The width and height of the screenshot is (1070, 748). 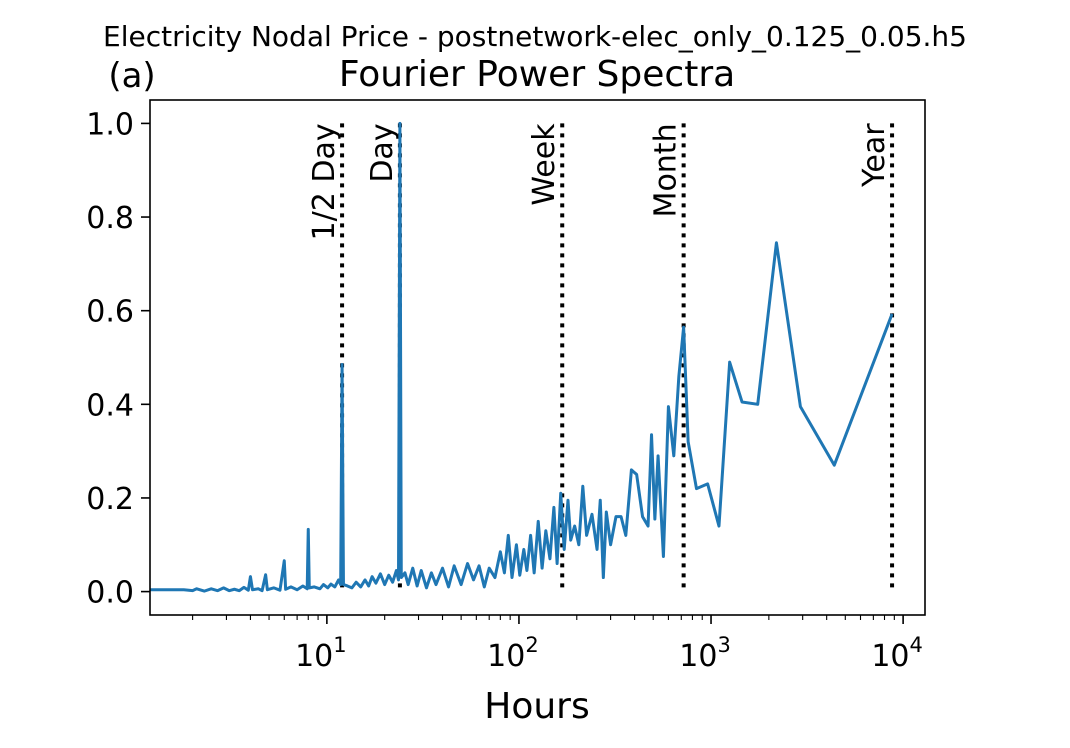 I want to click on reference-line-label: Week, so click(x=544, y=164).